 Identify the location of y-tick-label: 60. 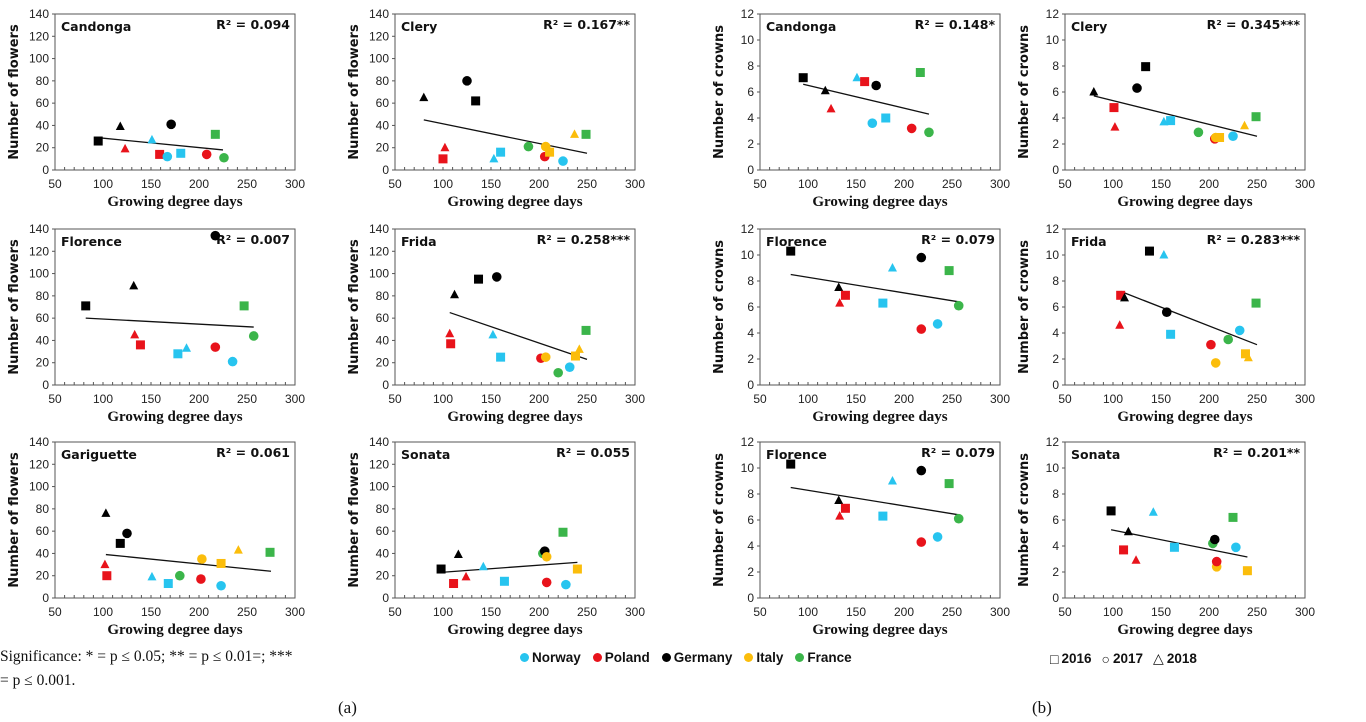
(383, 103).